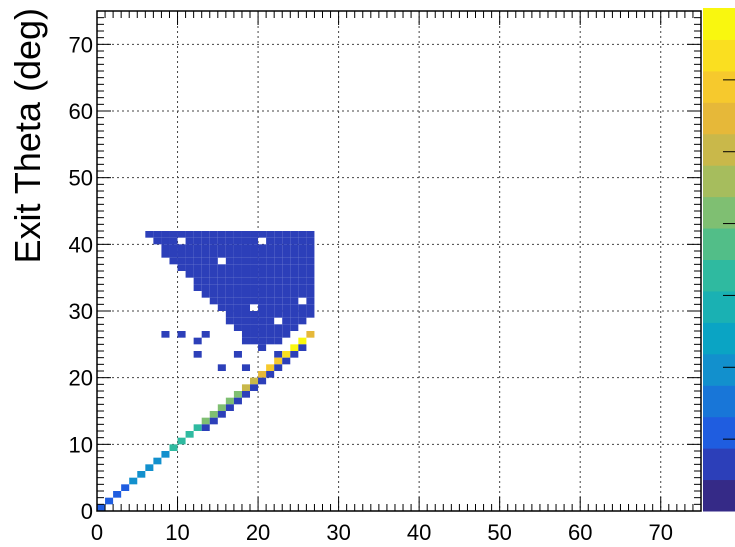 The width and height of the screenshot is (735, 547). Describe the element at coordinates (419, 532) in the screenshot. I see `x-tick-label: 40` at that location.